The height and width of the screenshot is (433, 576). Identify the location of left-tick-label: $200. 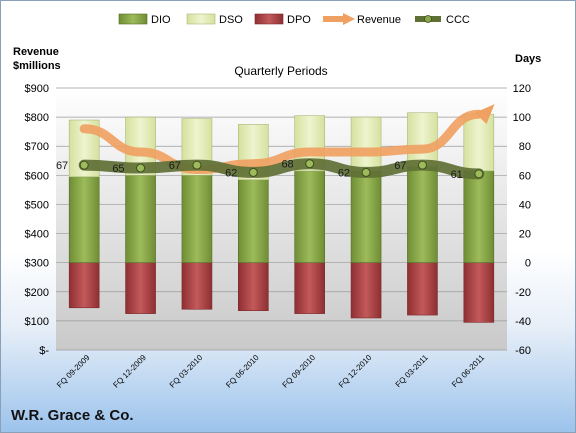
(37, 293).